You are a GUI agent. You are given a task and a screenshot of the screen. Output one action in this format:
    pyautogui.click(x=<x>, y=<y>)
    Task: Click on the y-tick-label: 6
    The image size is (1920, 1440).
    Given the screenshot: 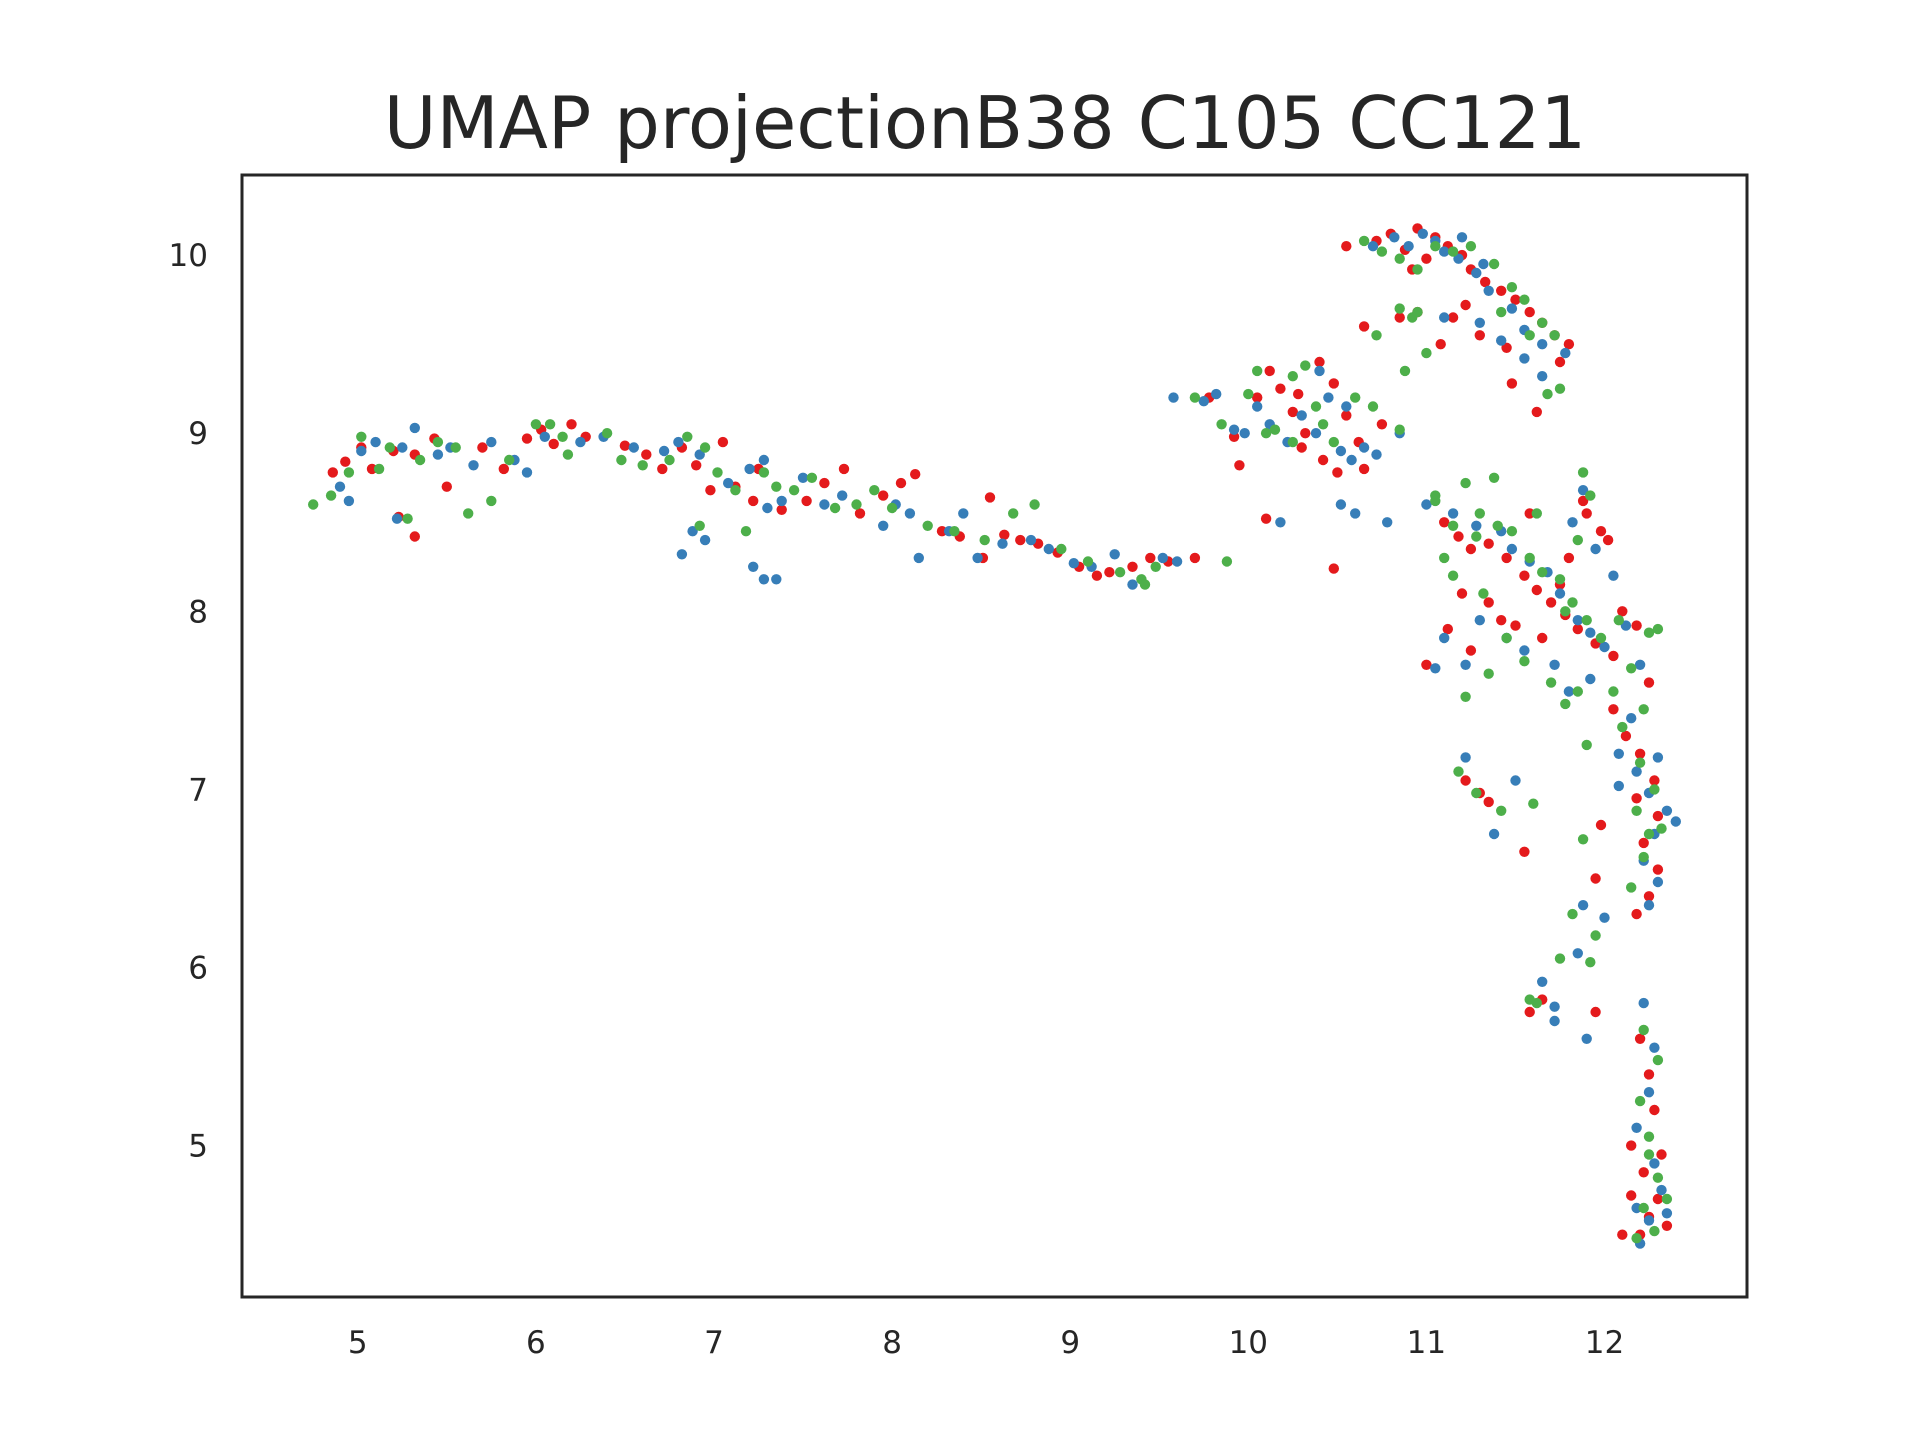 What is the action you would take?
    pyautogui.click(x=198, y=969)
    